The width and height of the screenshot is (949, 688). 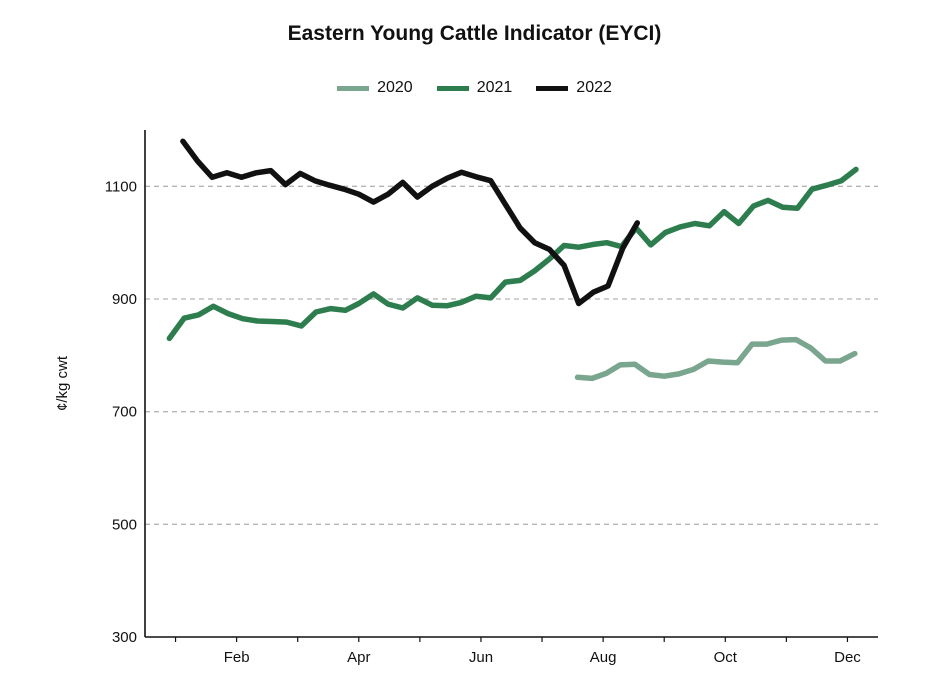 What do you see at coordinates (124, 299) in the screenshot?
I see `y-tick-label: 900` at bounding box center [124, 299].